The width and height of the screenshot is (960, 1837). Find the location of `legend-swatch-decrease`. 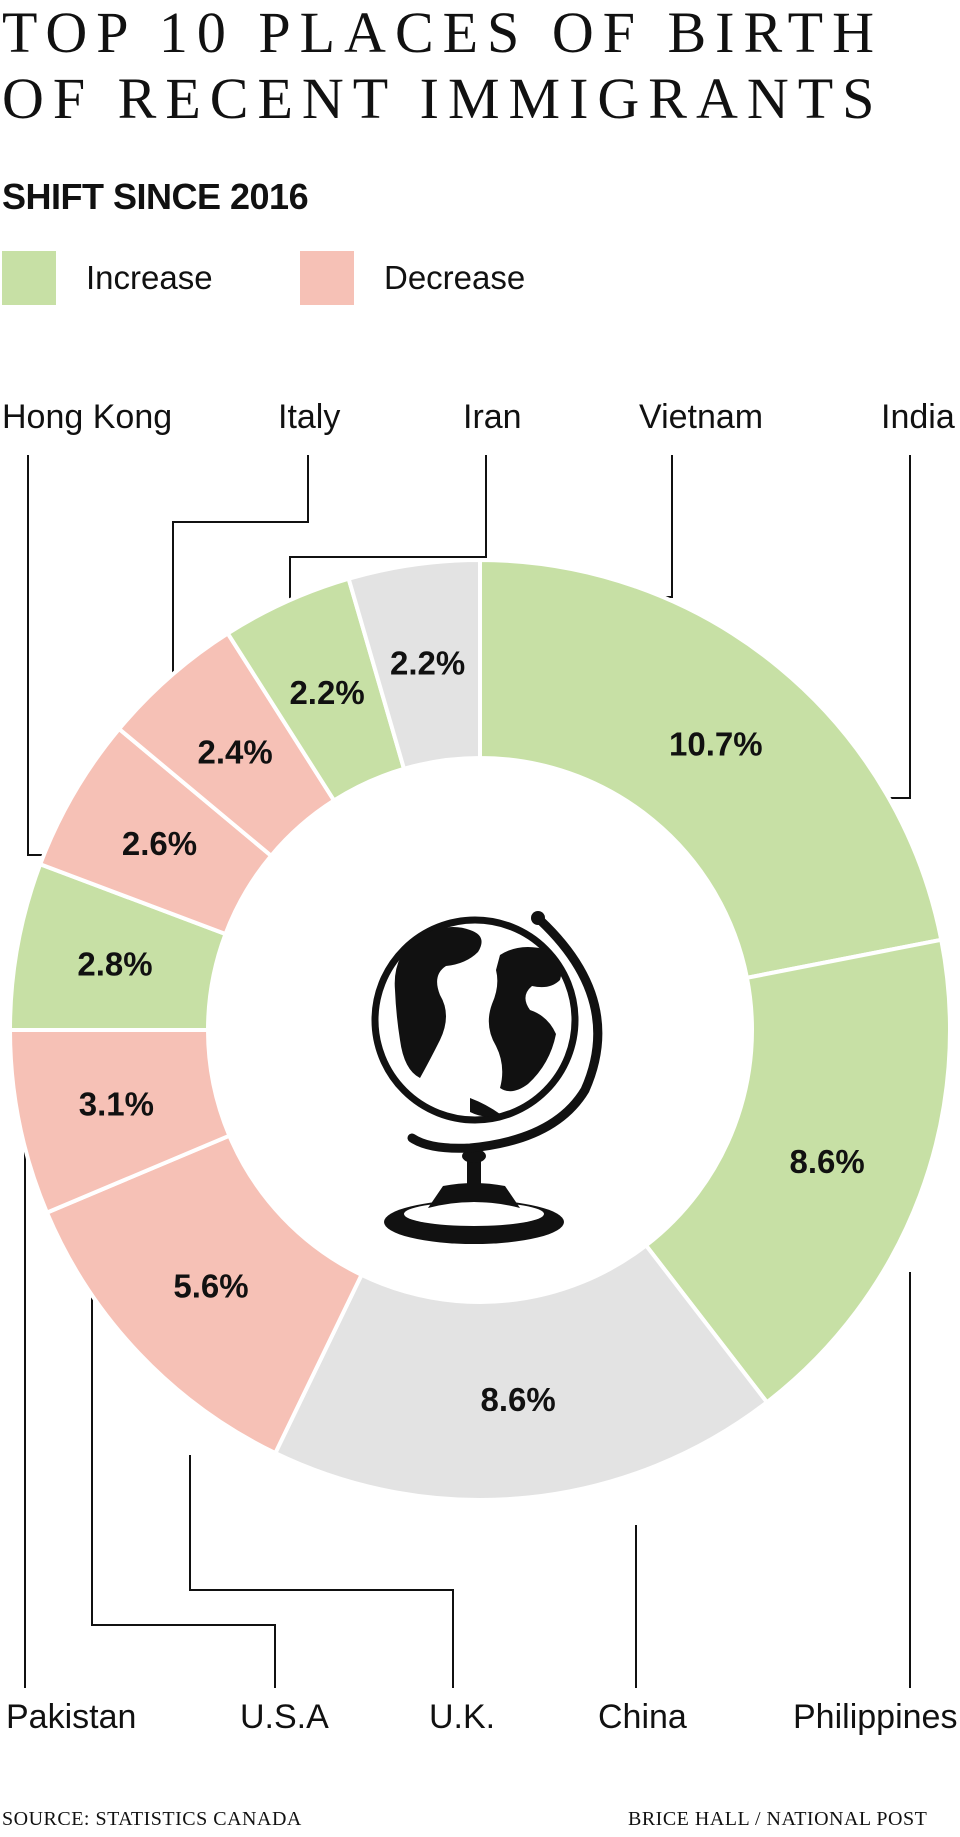

legend-swatch-decrease is located at coordinates (327, 278).